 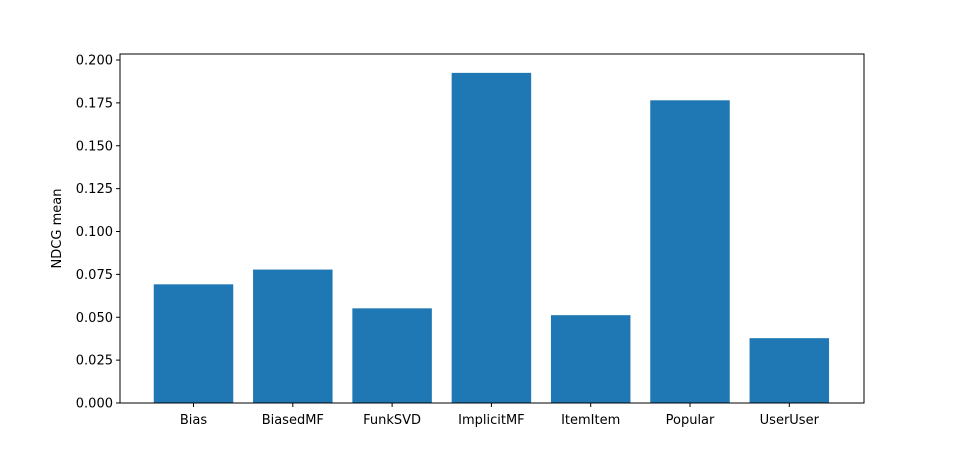 I want to click on bar-biasedmf, so click(x=293, y=336).